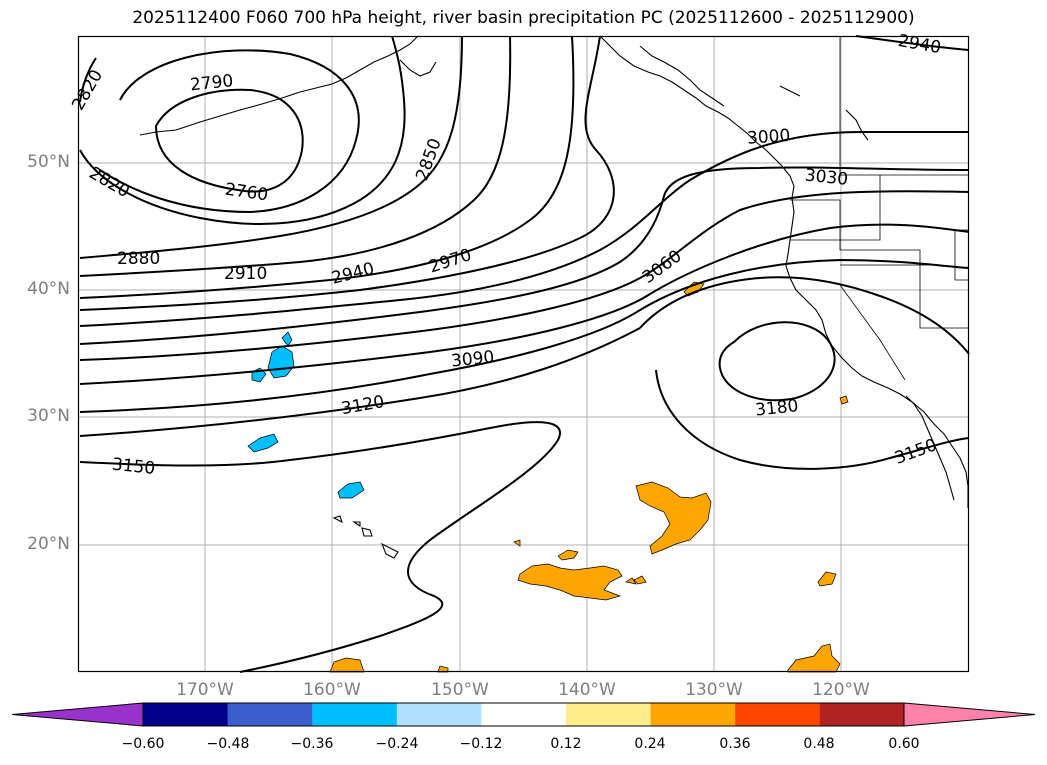 The width and height of the screenshot is (1047, 765). I want to click on colorbar-tick-label: 0.60, so click(904, 744).